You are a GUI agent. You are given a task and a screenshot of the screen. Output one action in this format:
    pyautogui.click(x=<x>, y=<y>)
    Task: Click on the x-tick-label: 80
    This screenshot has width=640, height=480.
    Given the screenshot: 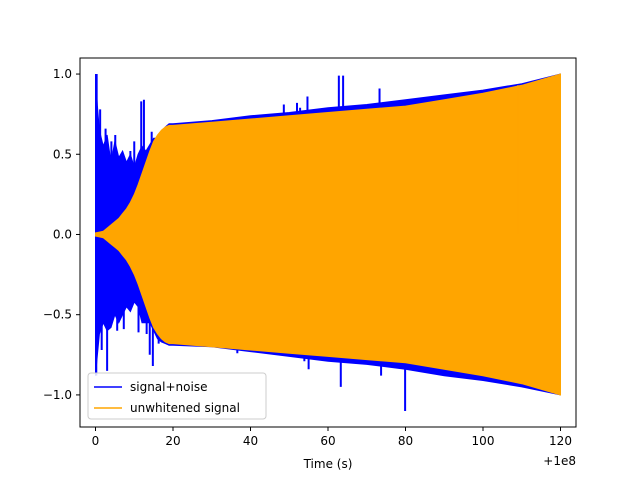 What is the action you would take?
    pyautogui.click(x=405, y=441)
    